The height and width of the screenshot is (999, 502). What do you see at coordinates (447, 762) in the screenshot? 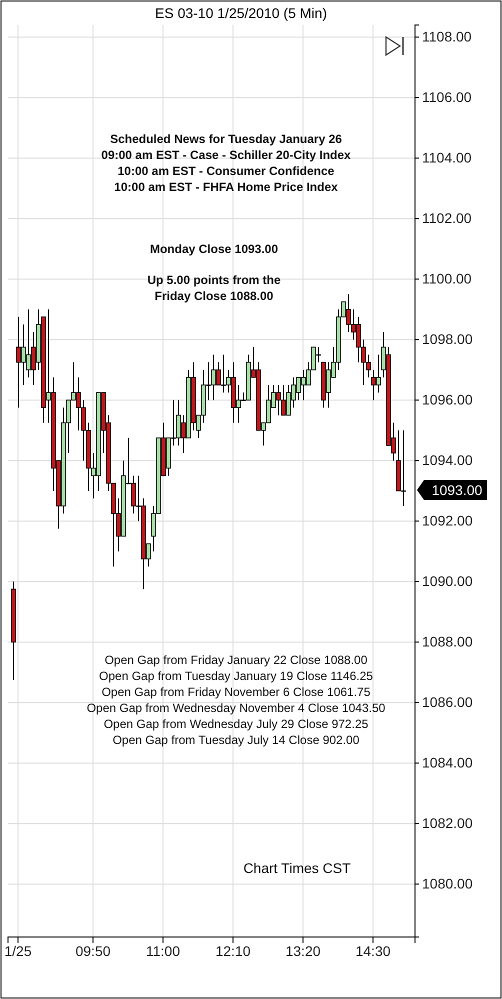
I see `y-tick-label: 1084.00` at bounding box center [447, 762].